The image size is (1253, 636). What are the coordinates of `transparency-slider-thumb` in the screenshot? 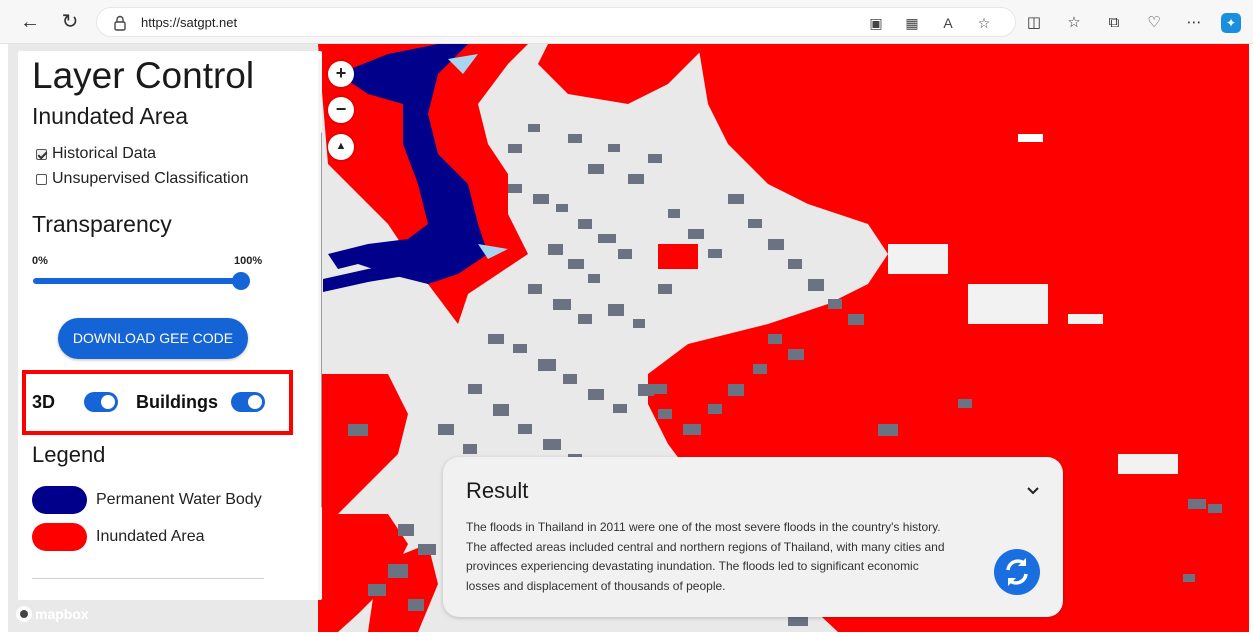 It's located at (241, 281).